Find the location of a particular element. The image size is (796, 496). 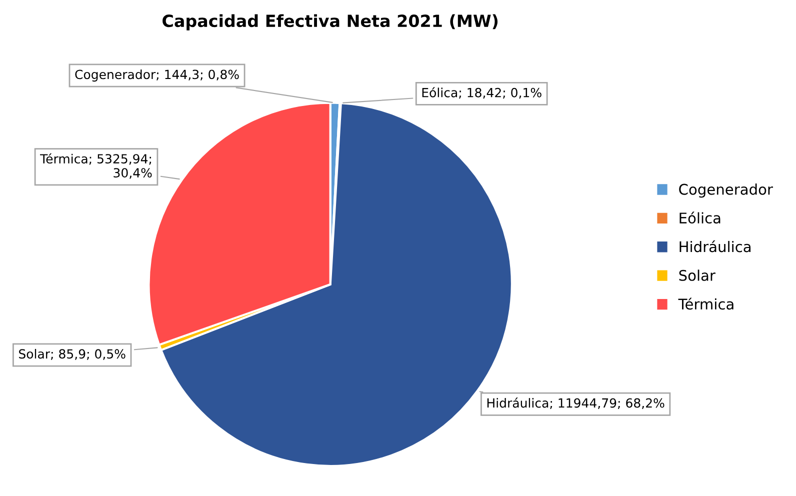

data-label: Cogenerador; 144,3; 0,8% is located at coordinates (157, 75).